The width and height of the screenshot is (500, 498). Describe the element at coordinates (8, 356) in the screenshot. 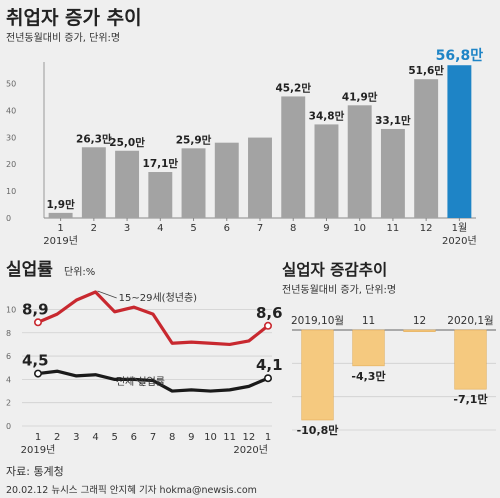

I see `y-tick-label: 6` at that location.